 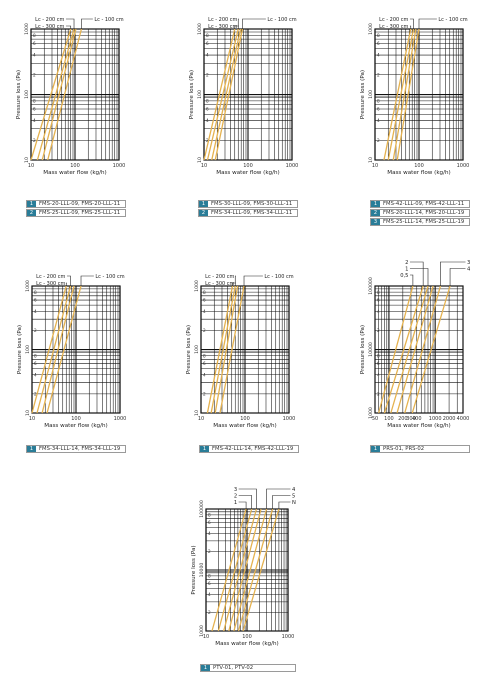 What do you see at coordinates (288, 637) in the screenshot?
I see `x-tick-label: 1000` at bounding box center [288, 637].